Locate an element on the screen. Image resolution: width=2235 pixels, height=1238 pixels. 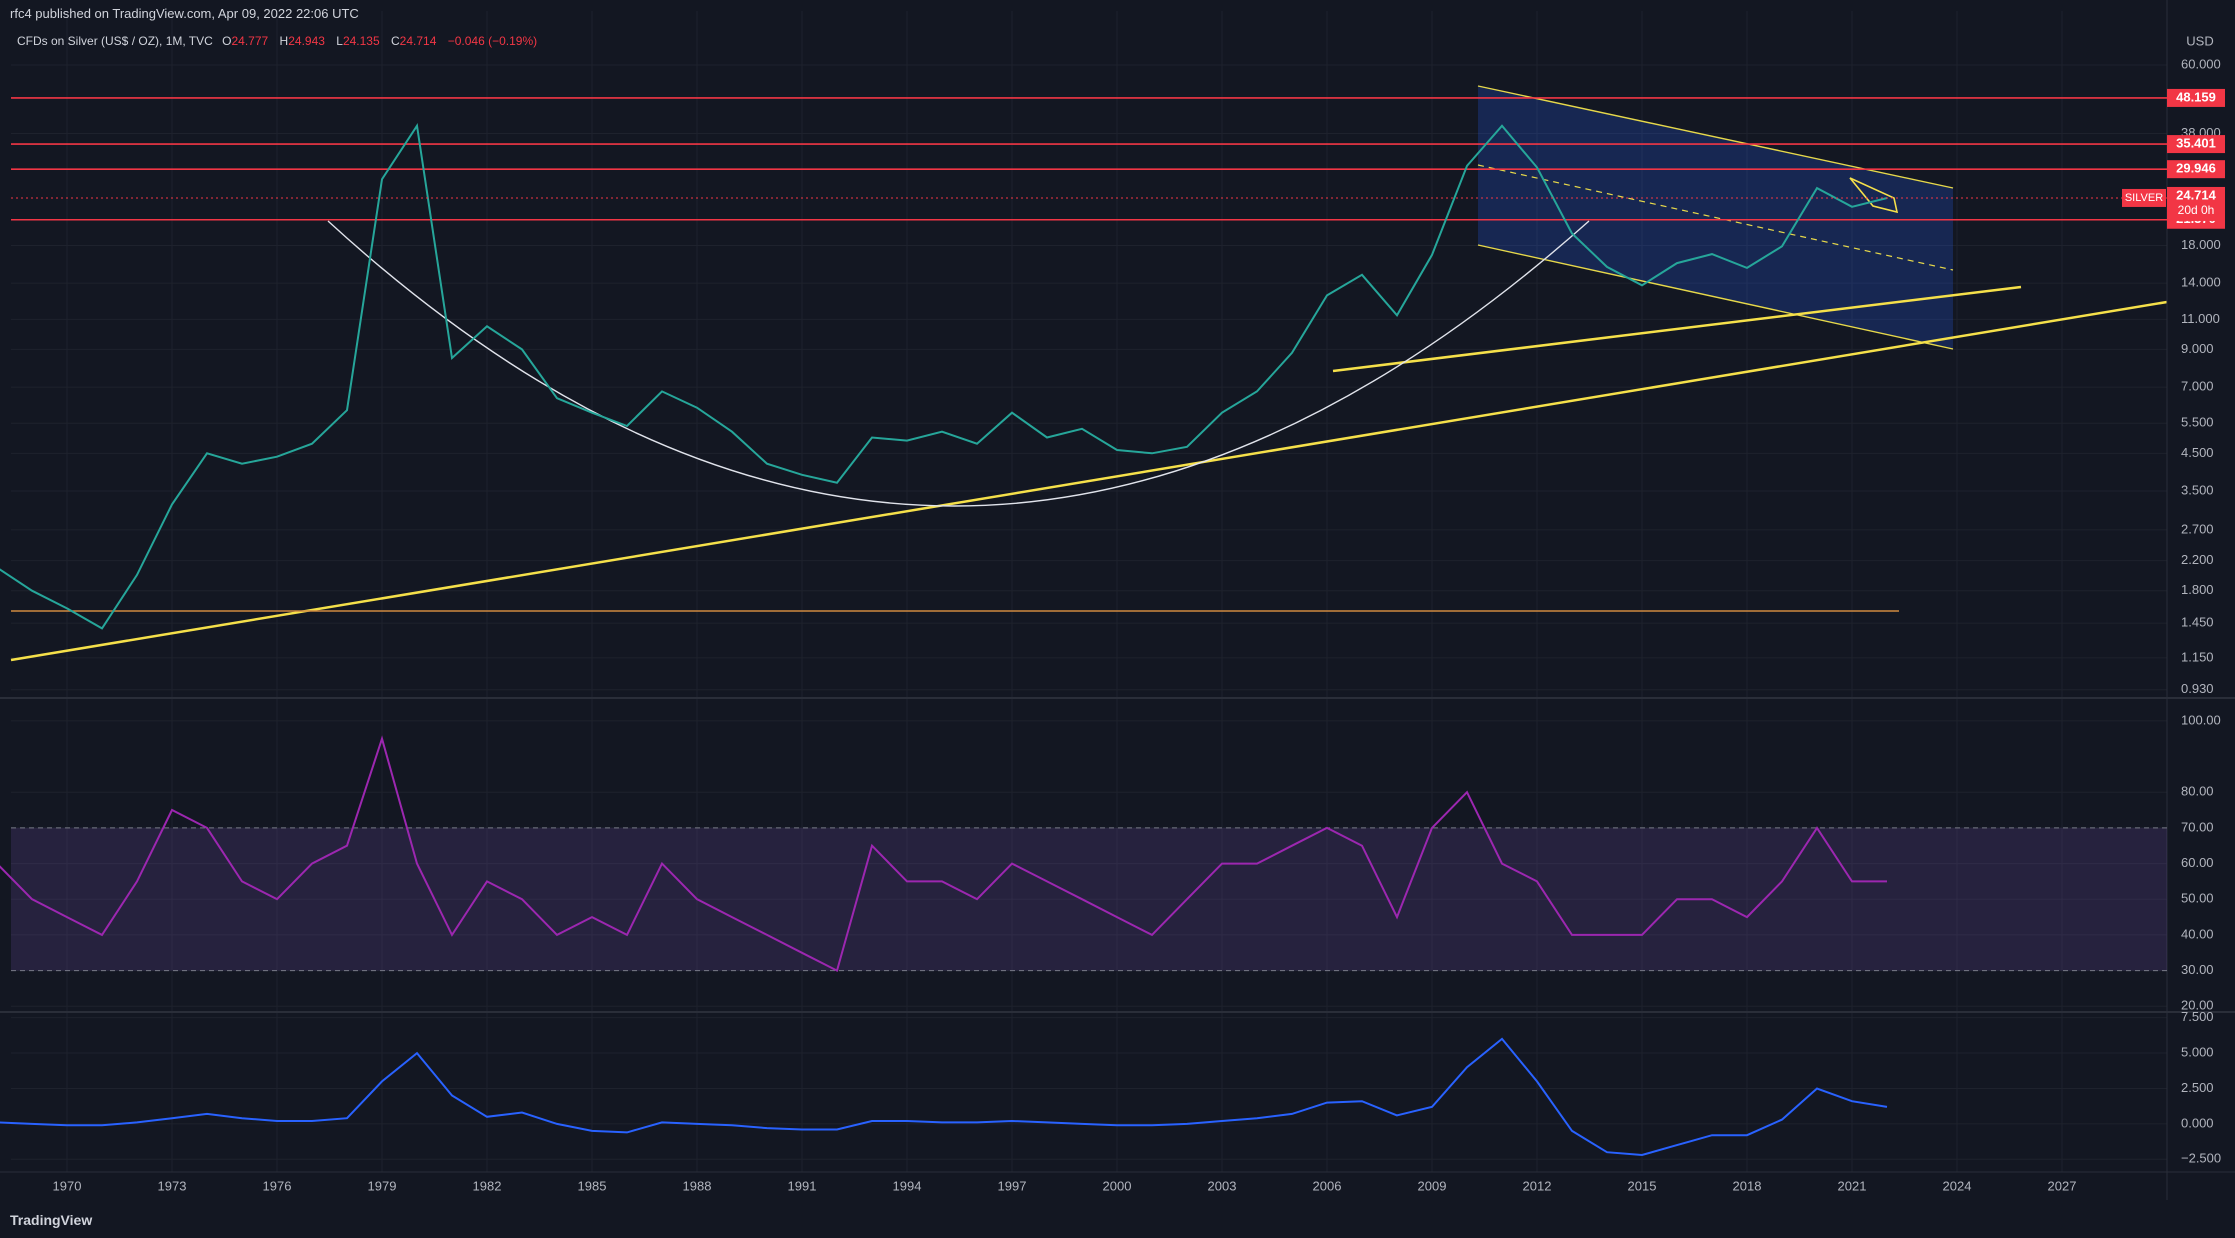
y-tick-label: 1.150 is located at coordinates (2197, 656).